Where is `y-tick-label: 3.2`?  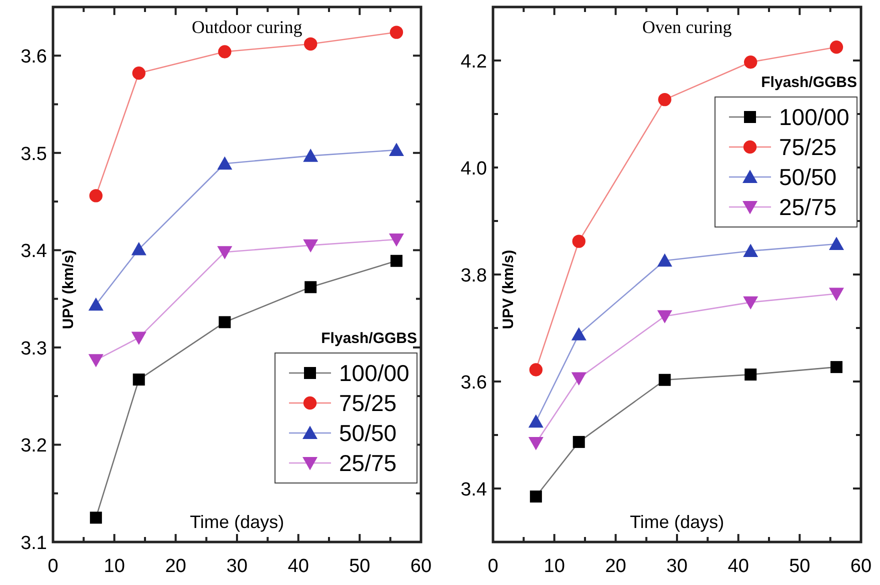
y-tick-label: 3.2 is located at coordinates (33, 446).